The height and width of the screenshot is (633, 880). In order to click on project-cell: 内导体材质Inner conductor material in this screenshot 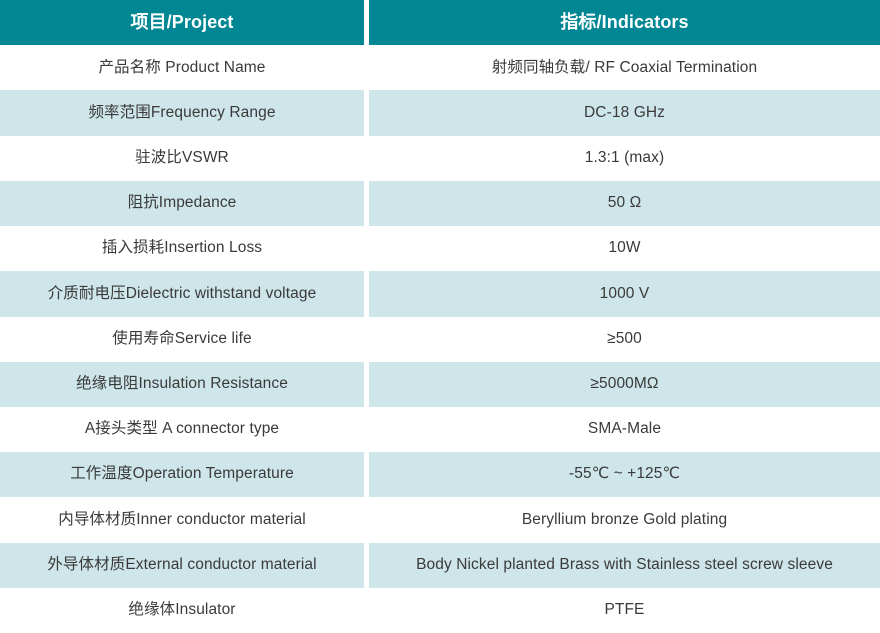, I will do `click(182, 520)`.